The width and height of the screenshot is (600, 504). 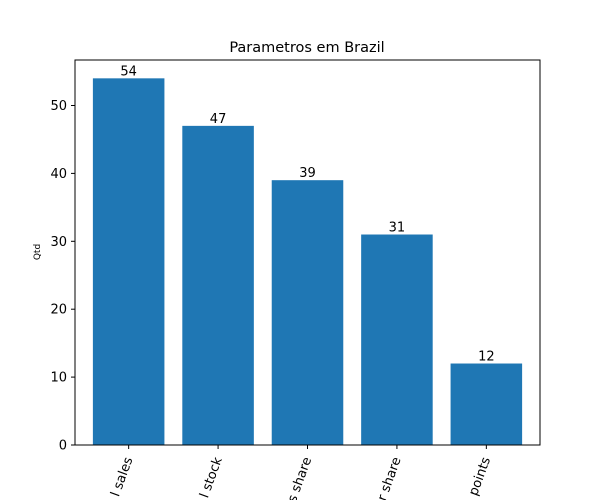 I want to click on y-tick-label: 50, so click(x=58, y=106).